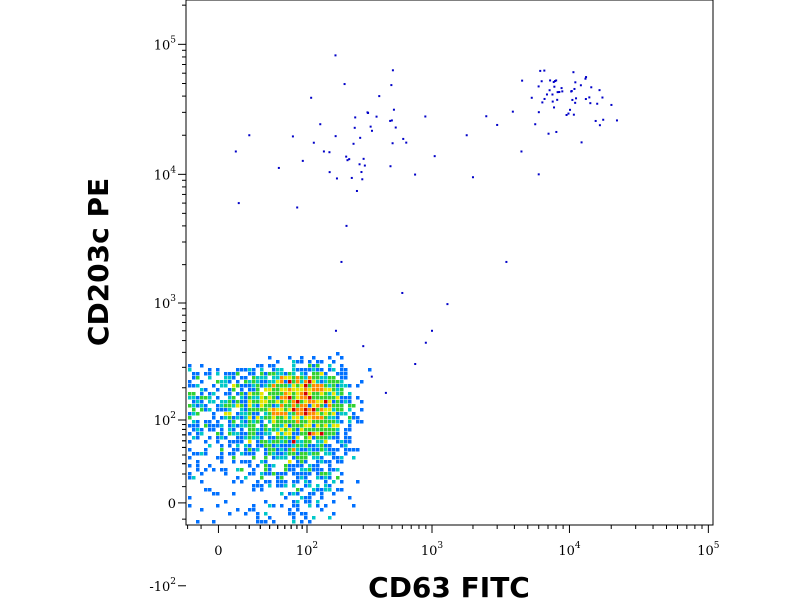 The height and width of the screenshot is (600, 800). What do you see at coordinates (432, 550) in the screenshot?
I see `x-tick-label: 10³` at bounding box center [432, 550].